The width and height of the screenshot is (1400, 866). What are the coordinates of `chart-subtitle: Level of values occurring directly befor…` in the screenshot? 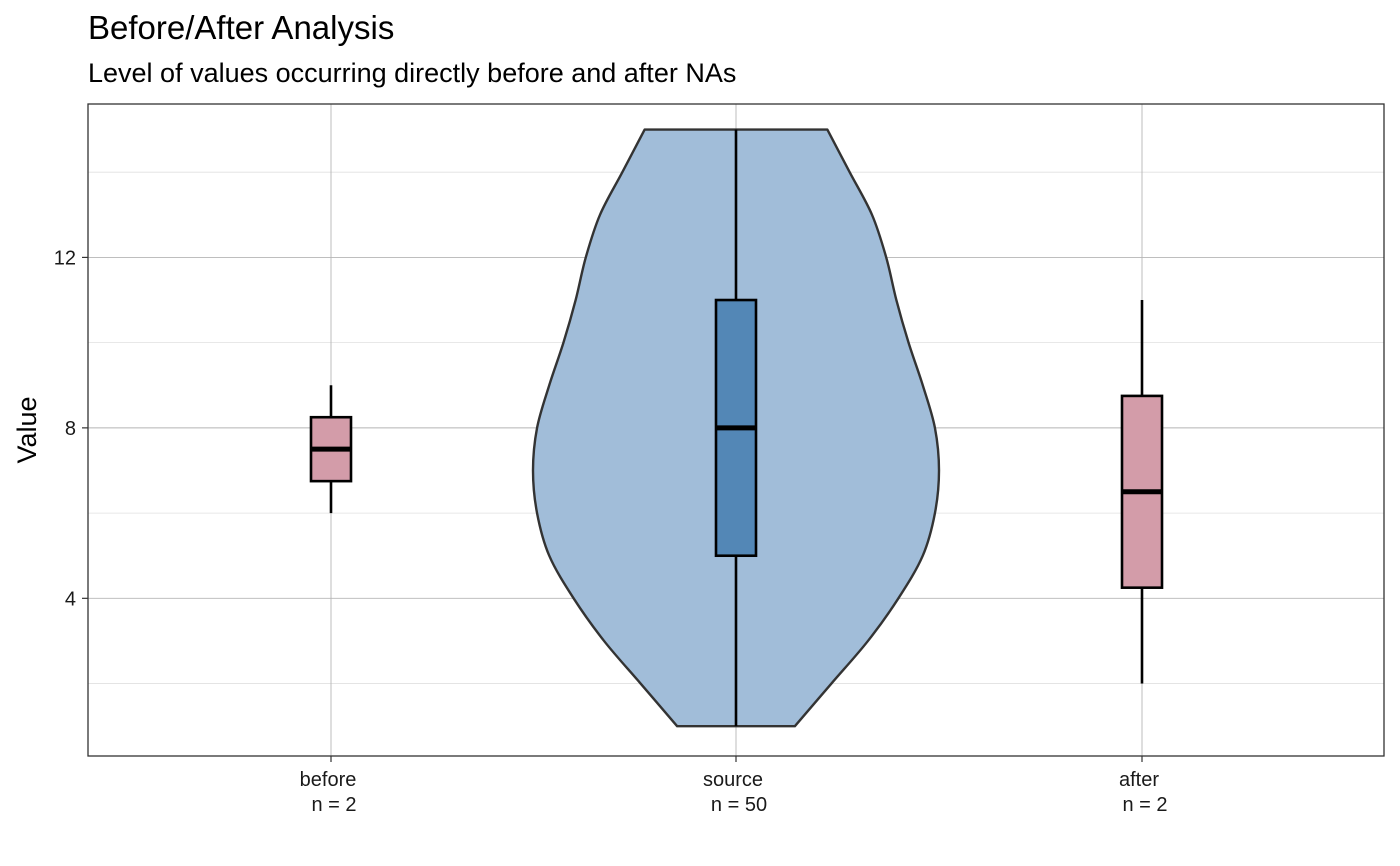 It's located at (412, 73).